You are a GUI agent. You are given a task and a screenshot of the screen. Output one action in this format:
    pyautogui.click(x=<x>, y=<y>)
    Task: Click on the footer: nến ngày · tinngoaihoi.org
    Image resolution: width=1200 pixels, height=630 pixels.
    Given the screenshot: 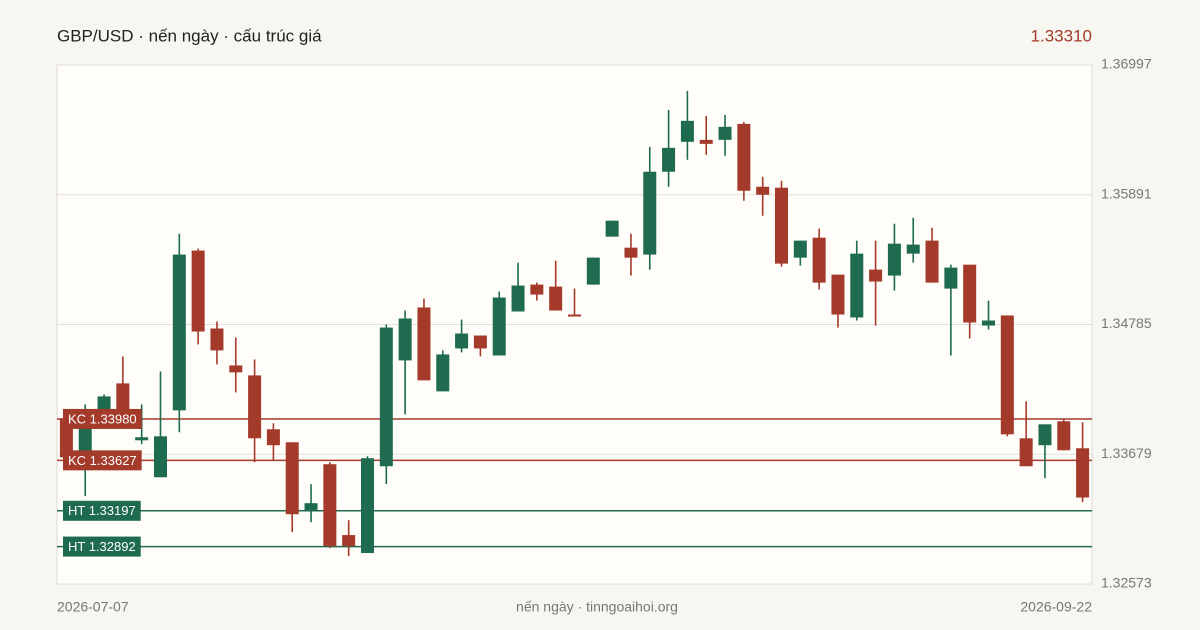 What is the action you would take?
    pyautogui.click(x=597, y=607)
    